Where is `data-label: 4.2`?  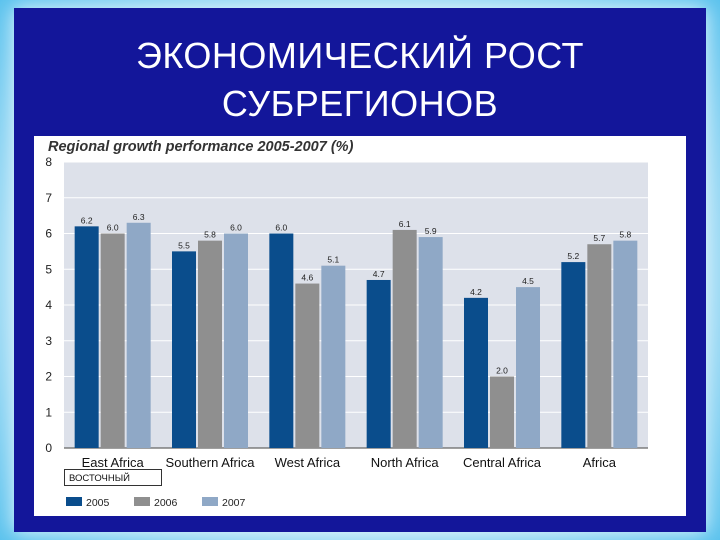 data-label: 4.2 is located at coordinates (476, 292).